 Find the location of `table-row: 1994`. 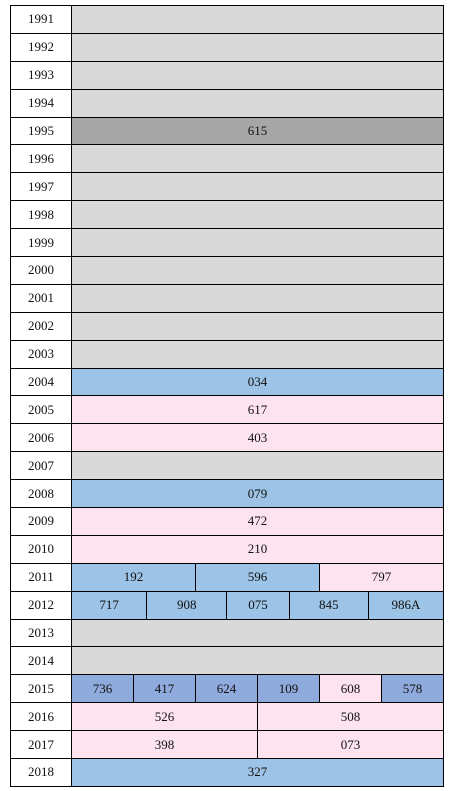

table-row: 1994 is located at coordinates (227, 103).